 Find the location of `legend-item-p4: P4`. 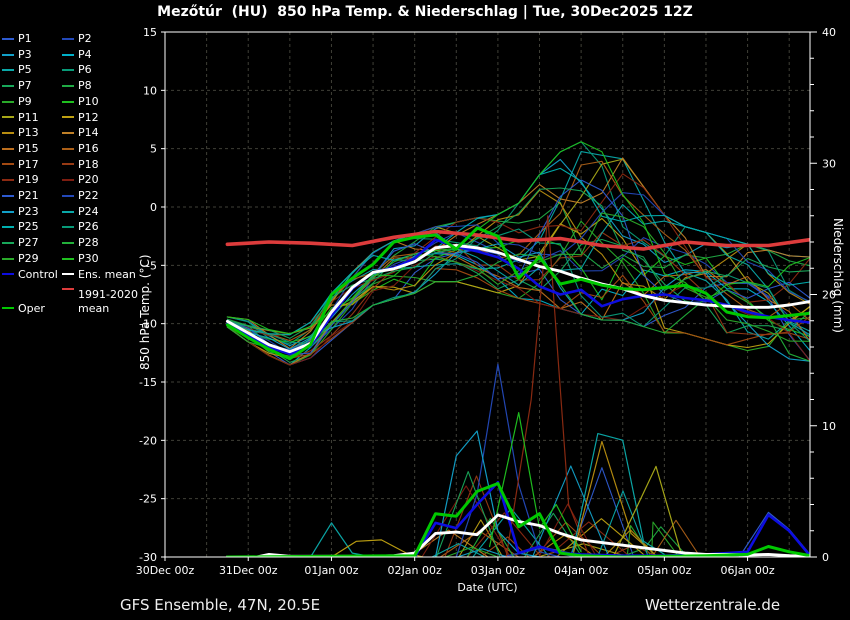

legend-item-p4: P4 is located at coordinates (109, 55).